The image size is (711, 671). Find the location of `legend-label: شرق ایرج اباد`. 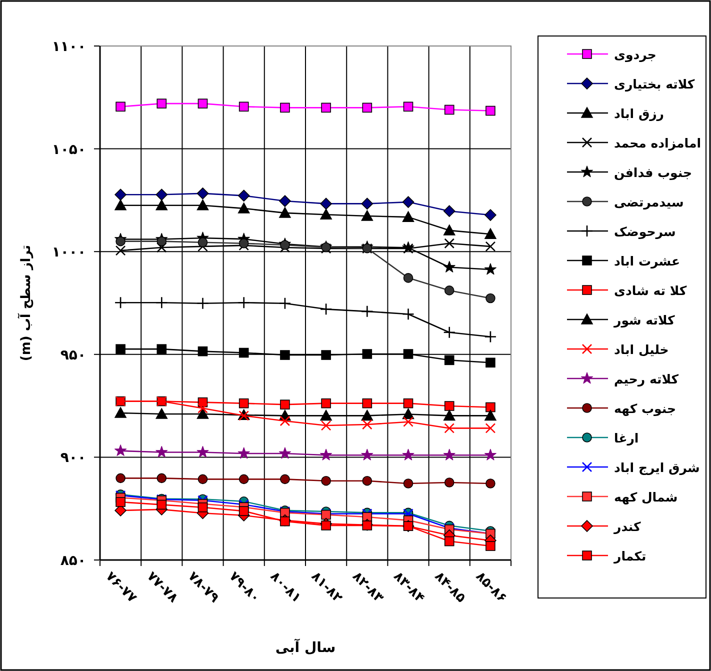

legend-label: شرق ایرج اباد is located at coordinates (657, 468).